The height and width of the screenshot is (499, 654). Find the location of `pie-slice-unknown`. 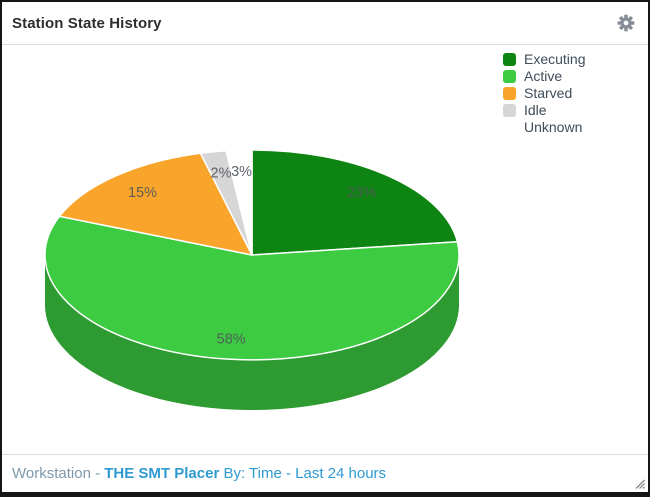

pie-slice-unknown is located at coordinates (239, 202).